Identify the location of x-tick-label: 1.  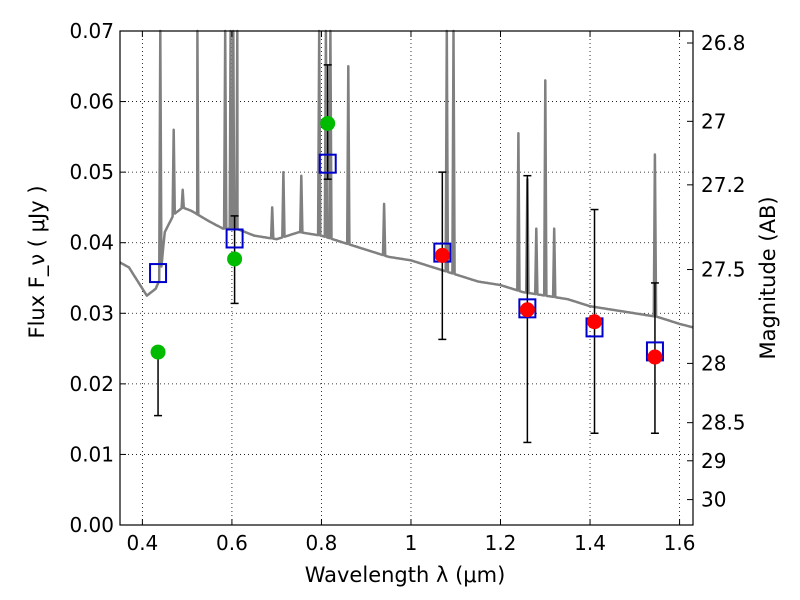
(411, 543).